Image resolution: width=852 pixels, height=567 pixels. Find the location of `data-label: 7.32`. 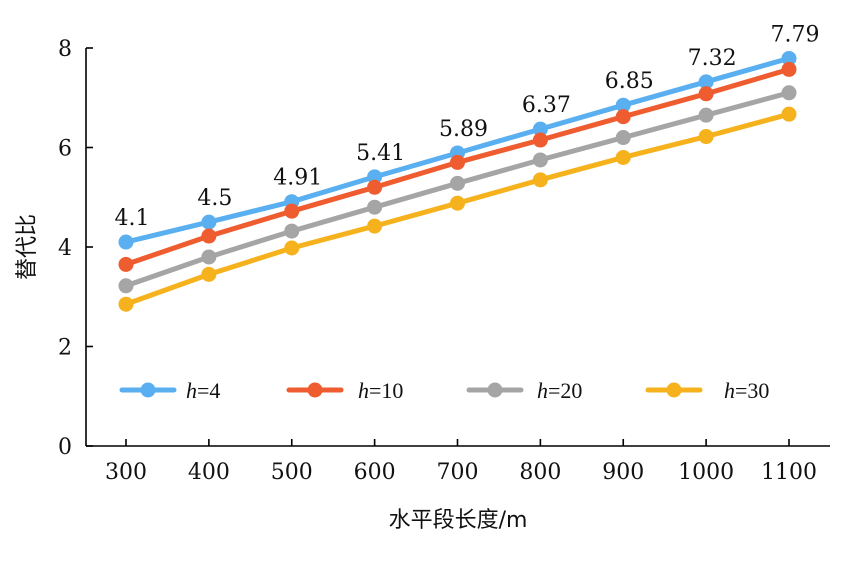

data-label: 7.32 is located at coordinates (712, 58).